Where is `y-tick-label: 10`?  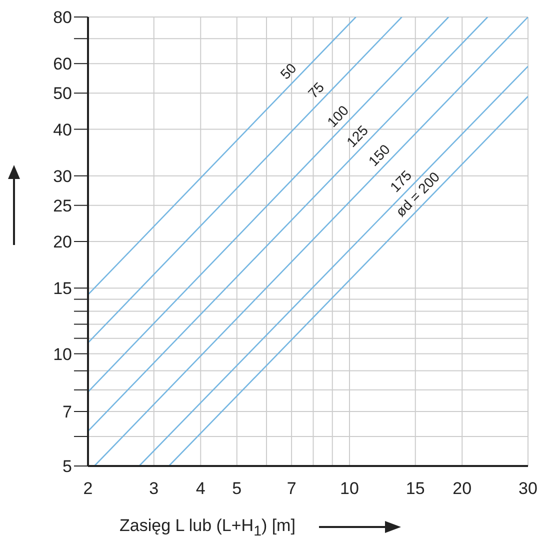 y-tick-label: 10 is located at coordinates (62, 354).